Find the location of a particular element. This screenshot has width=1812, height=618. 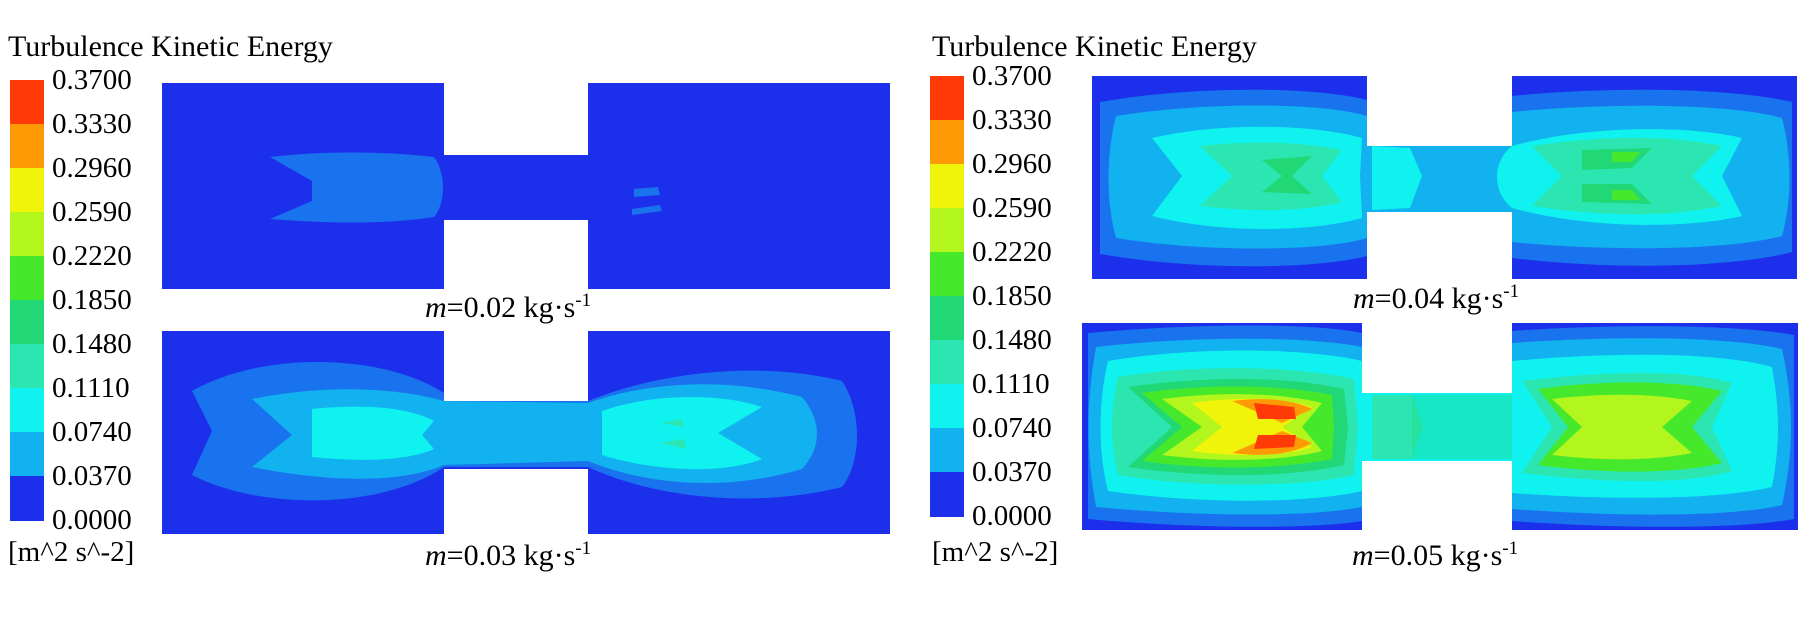

contour-plot-m002 is located at coordinates (526, 186).